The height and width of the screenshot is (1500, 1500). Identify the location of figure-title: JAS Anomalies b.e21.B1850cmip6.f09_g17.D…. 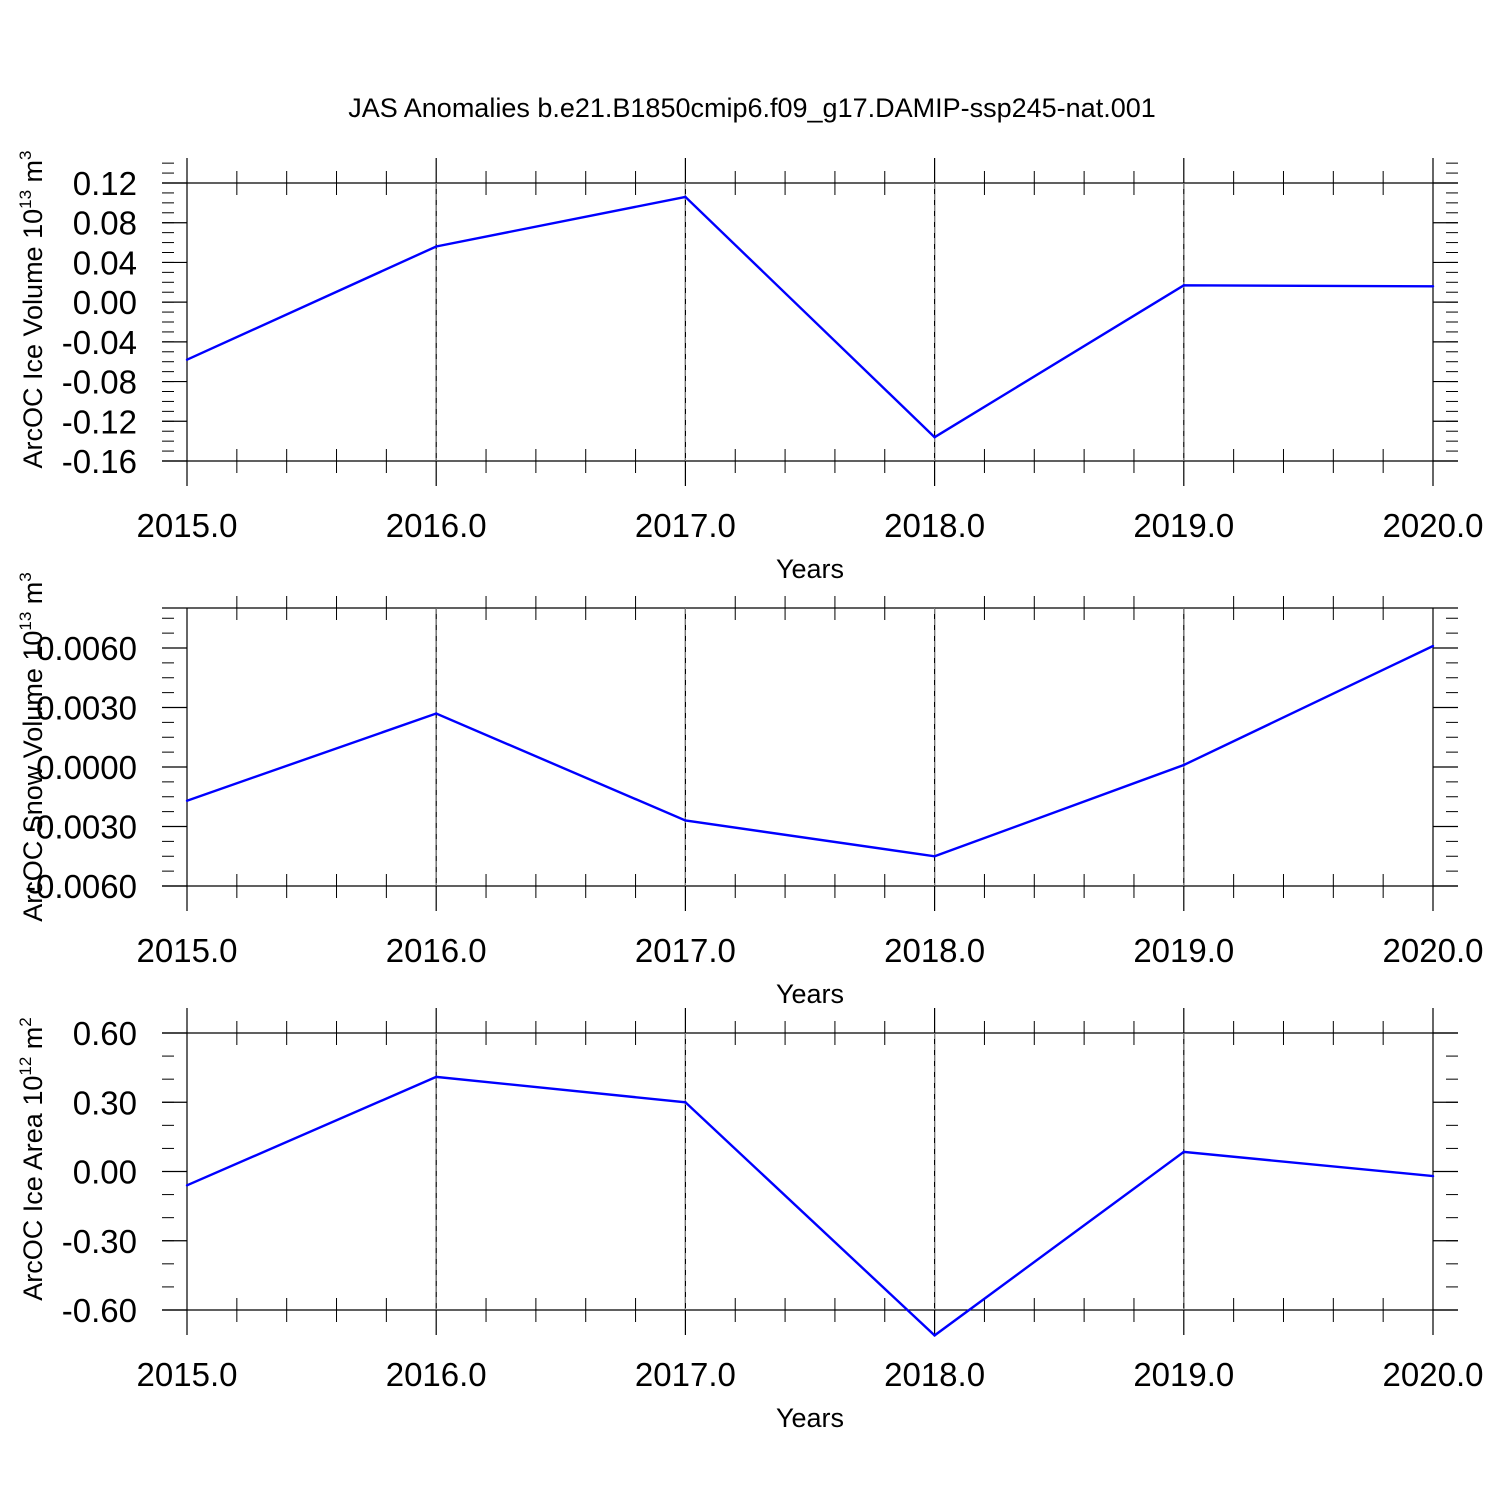
(752, 108).